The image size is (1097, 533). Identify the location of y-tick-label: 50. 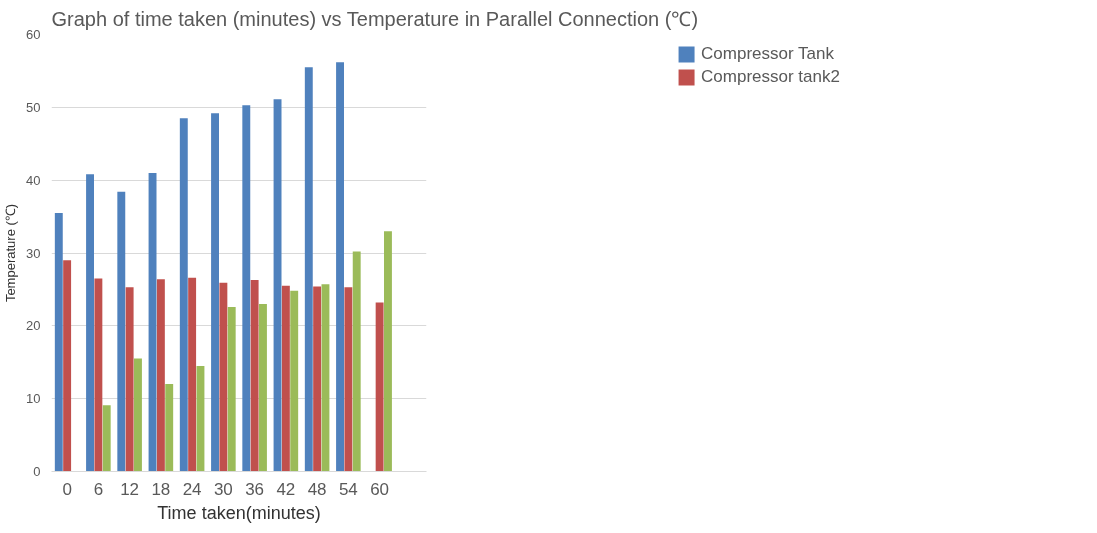
(33, 107).